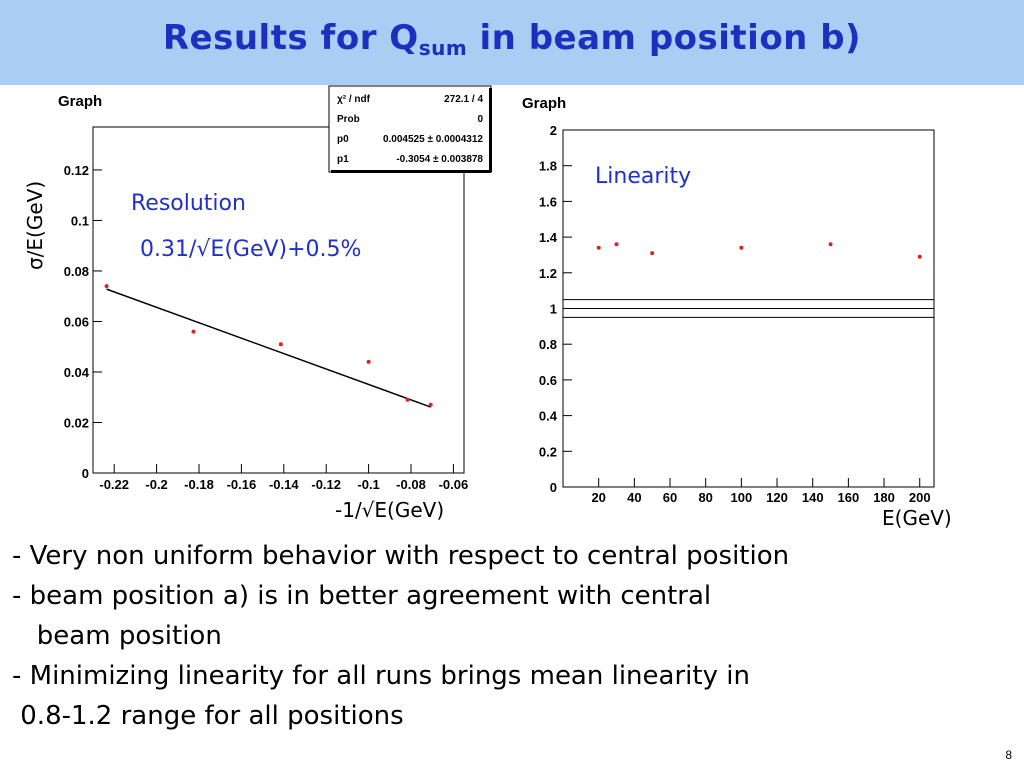 The image size is (1024, 768). I want to click on linearity-x-tick-label: 120, so click(777, 497).